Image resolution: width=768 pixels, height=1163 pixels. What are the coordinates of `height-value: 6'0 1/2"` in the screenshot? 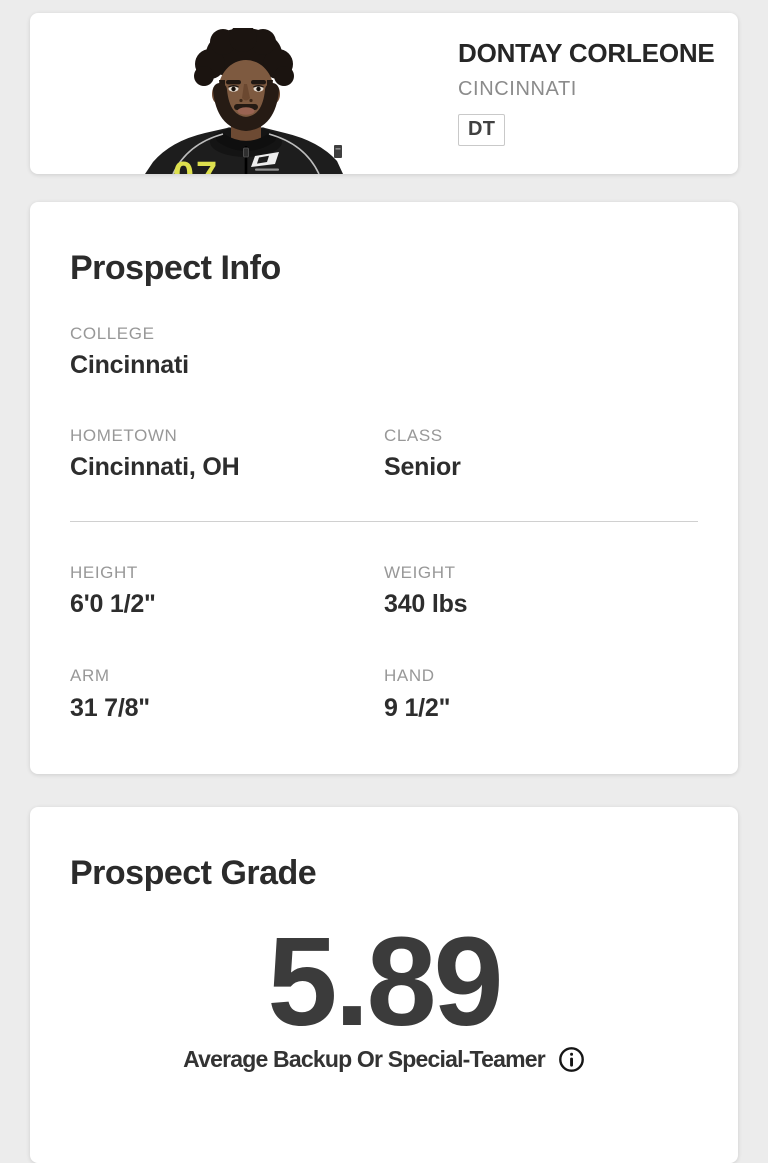 It's located at (113, 604).